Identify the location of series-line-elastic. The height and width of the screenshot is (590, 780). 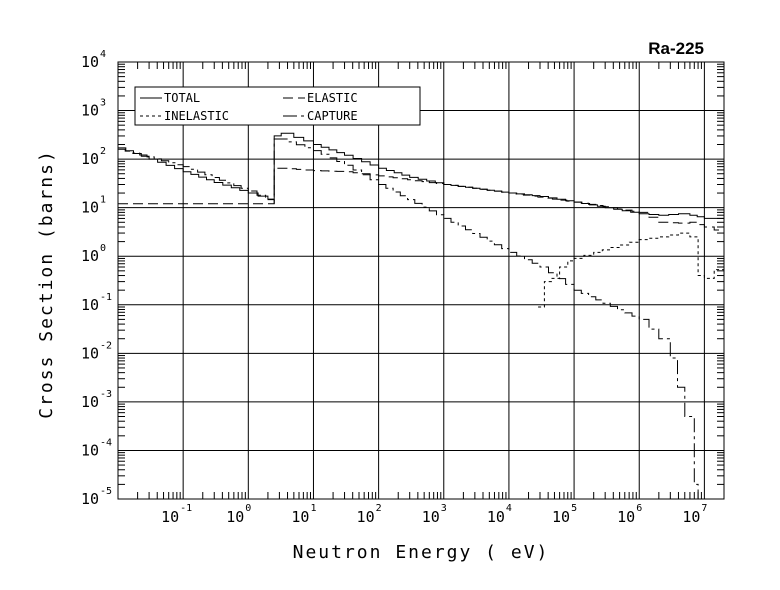
(421, 200).